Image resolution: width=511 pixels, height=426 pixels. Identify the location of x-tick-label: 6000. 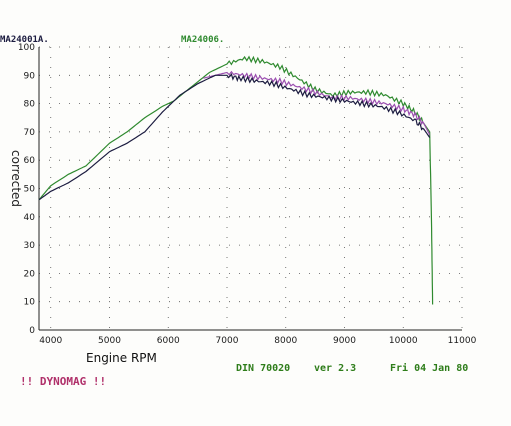
(168, 341).